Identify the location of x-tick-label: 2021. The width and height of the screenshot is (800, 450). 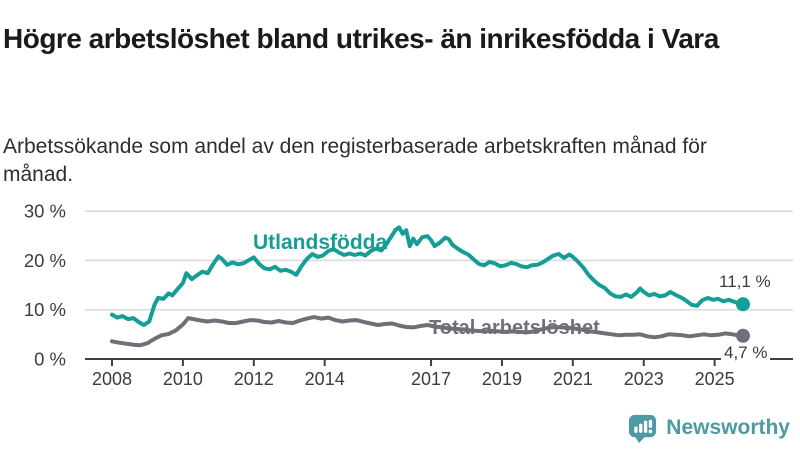
(573, 379).